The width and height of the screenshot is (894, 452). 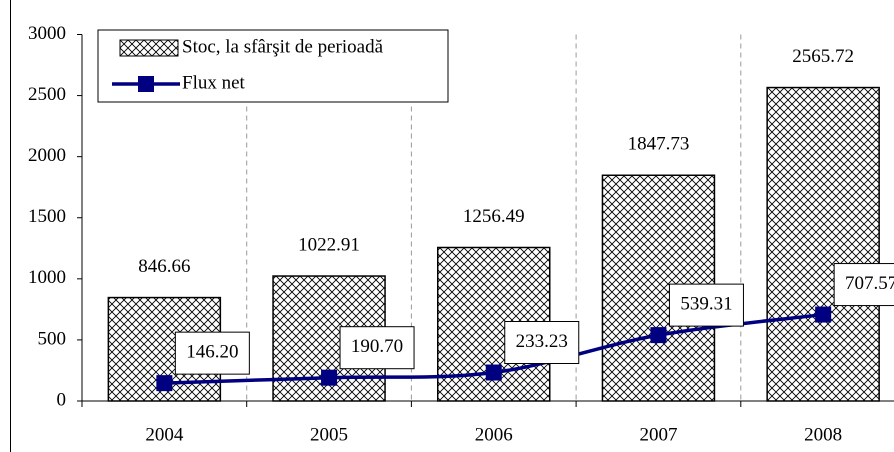 I want to click on line-value-label: 233.23, so click(x=542, y=341).